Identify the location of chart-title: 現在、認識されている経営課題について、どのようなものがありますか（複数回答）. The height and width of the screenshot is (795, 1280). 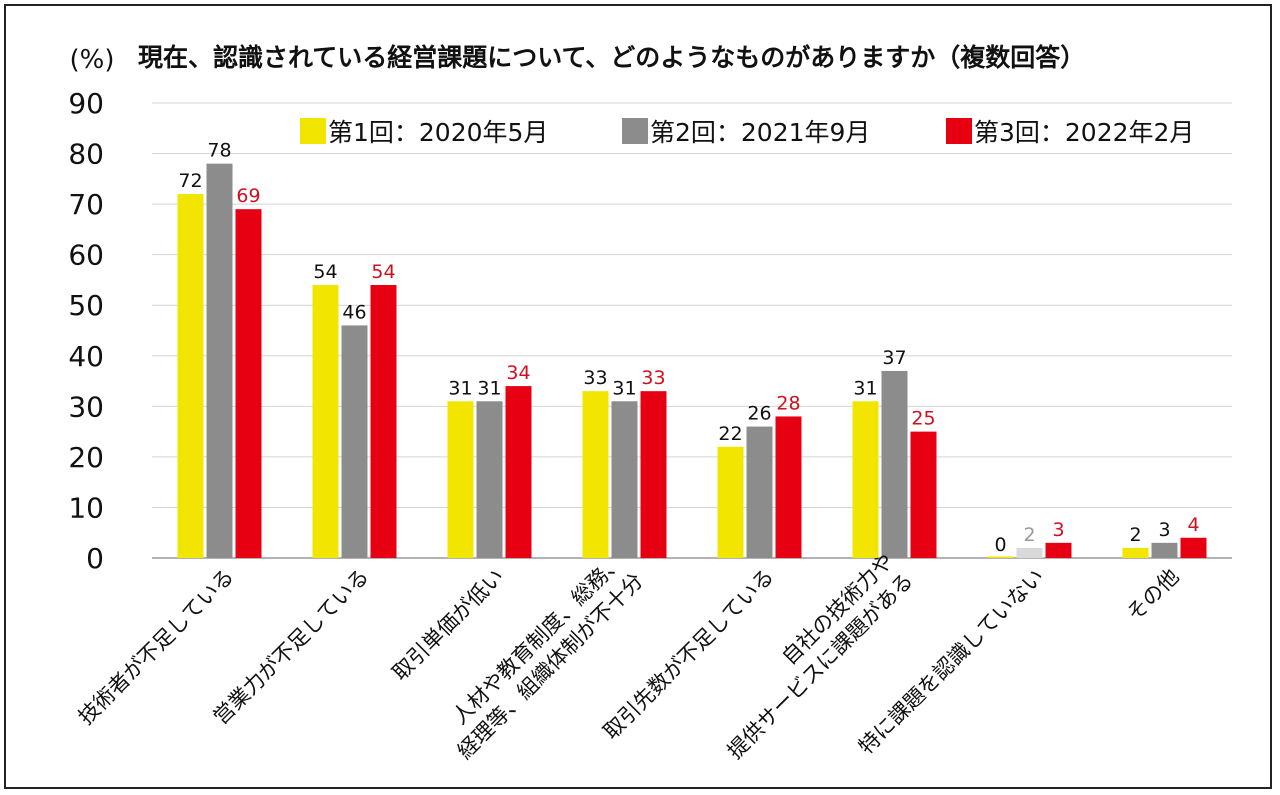
(611, 57).